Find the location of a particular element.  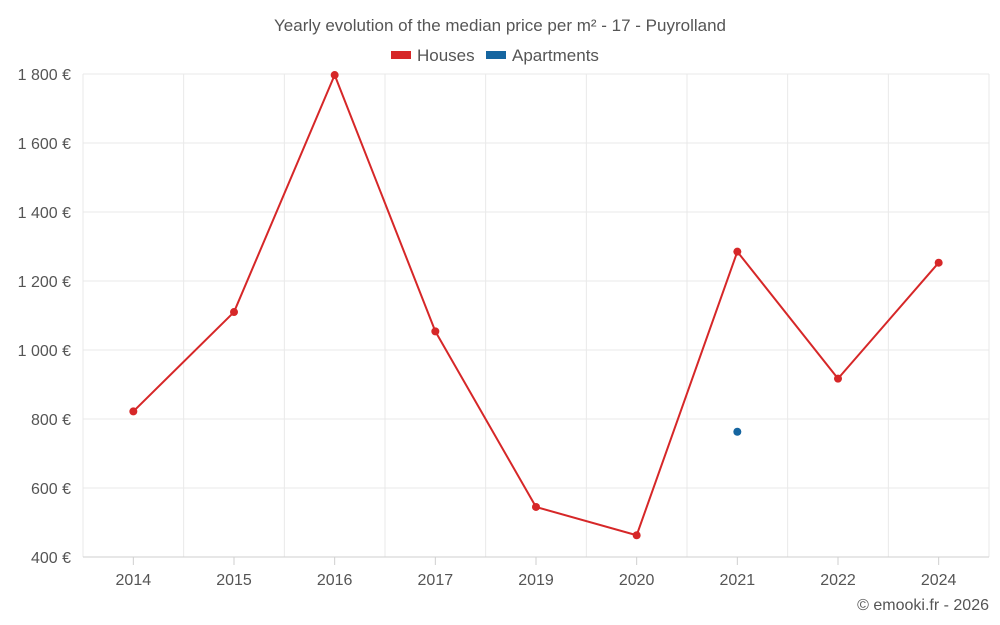

legend-apartments-swatch is located at coordinates (496, 55).